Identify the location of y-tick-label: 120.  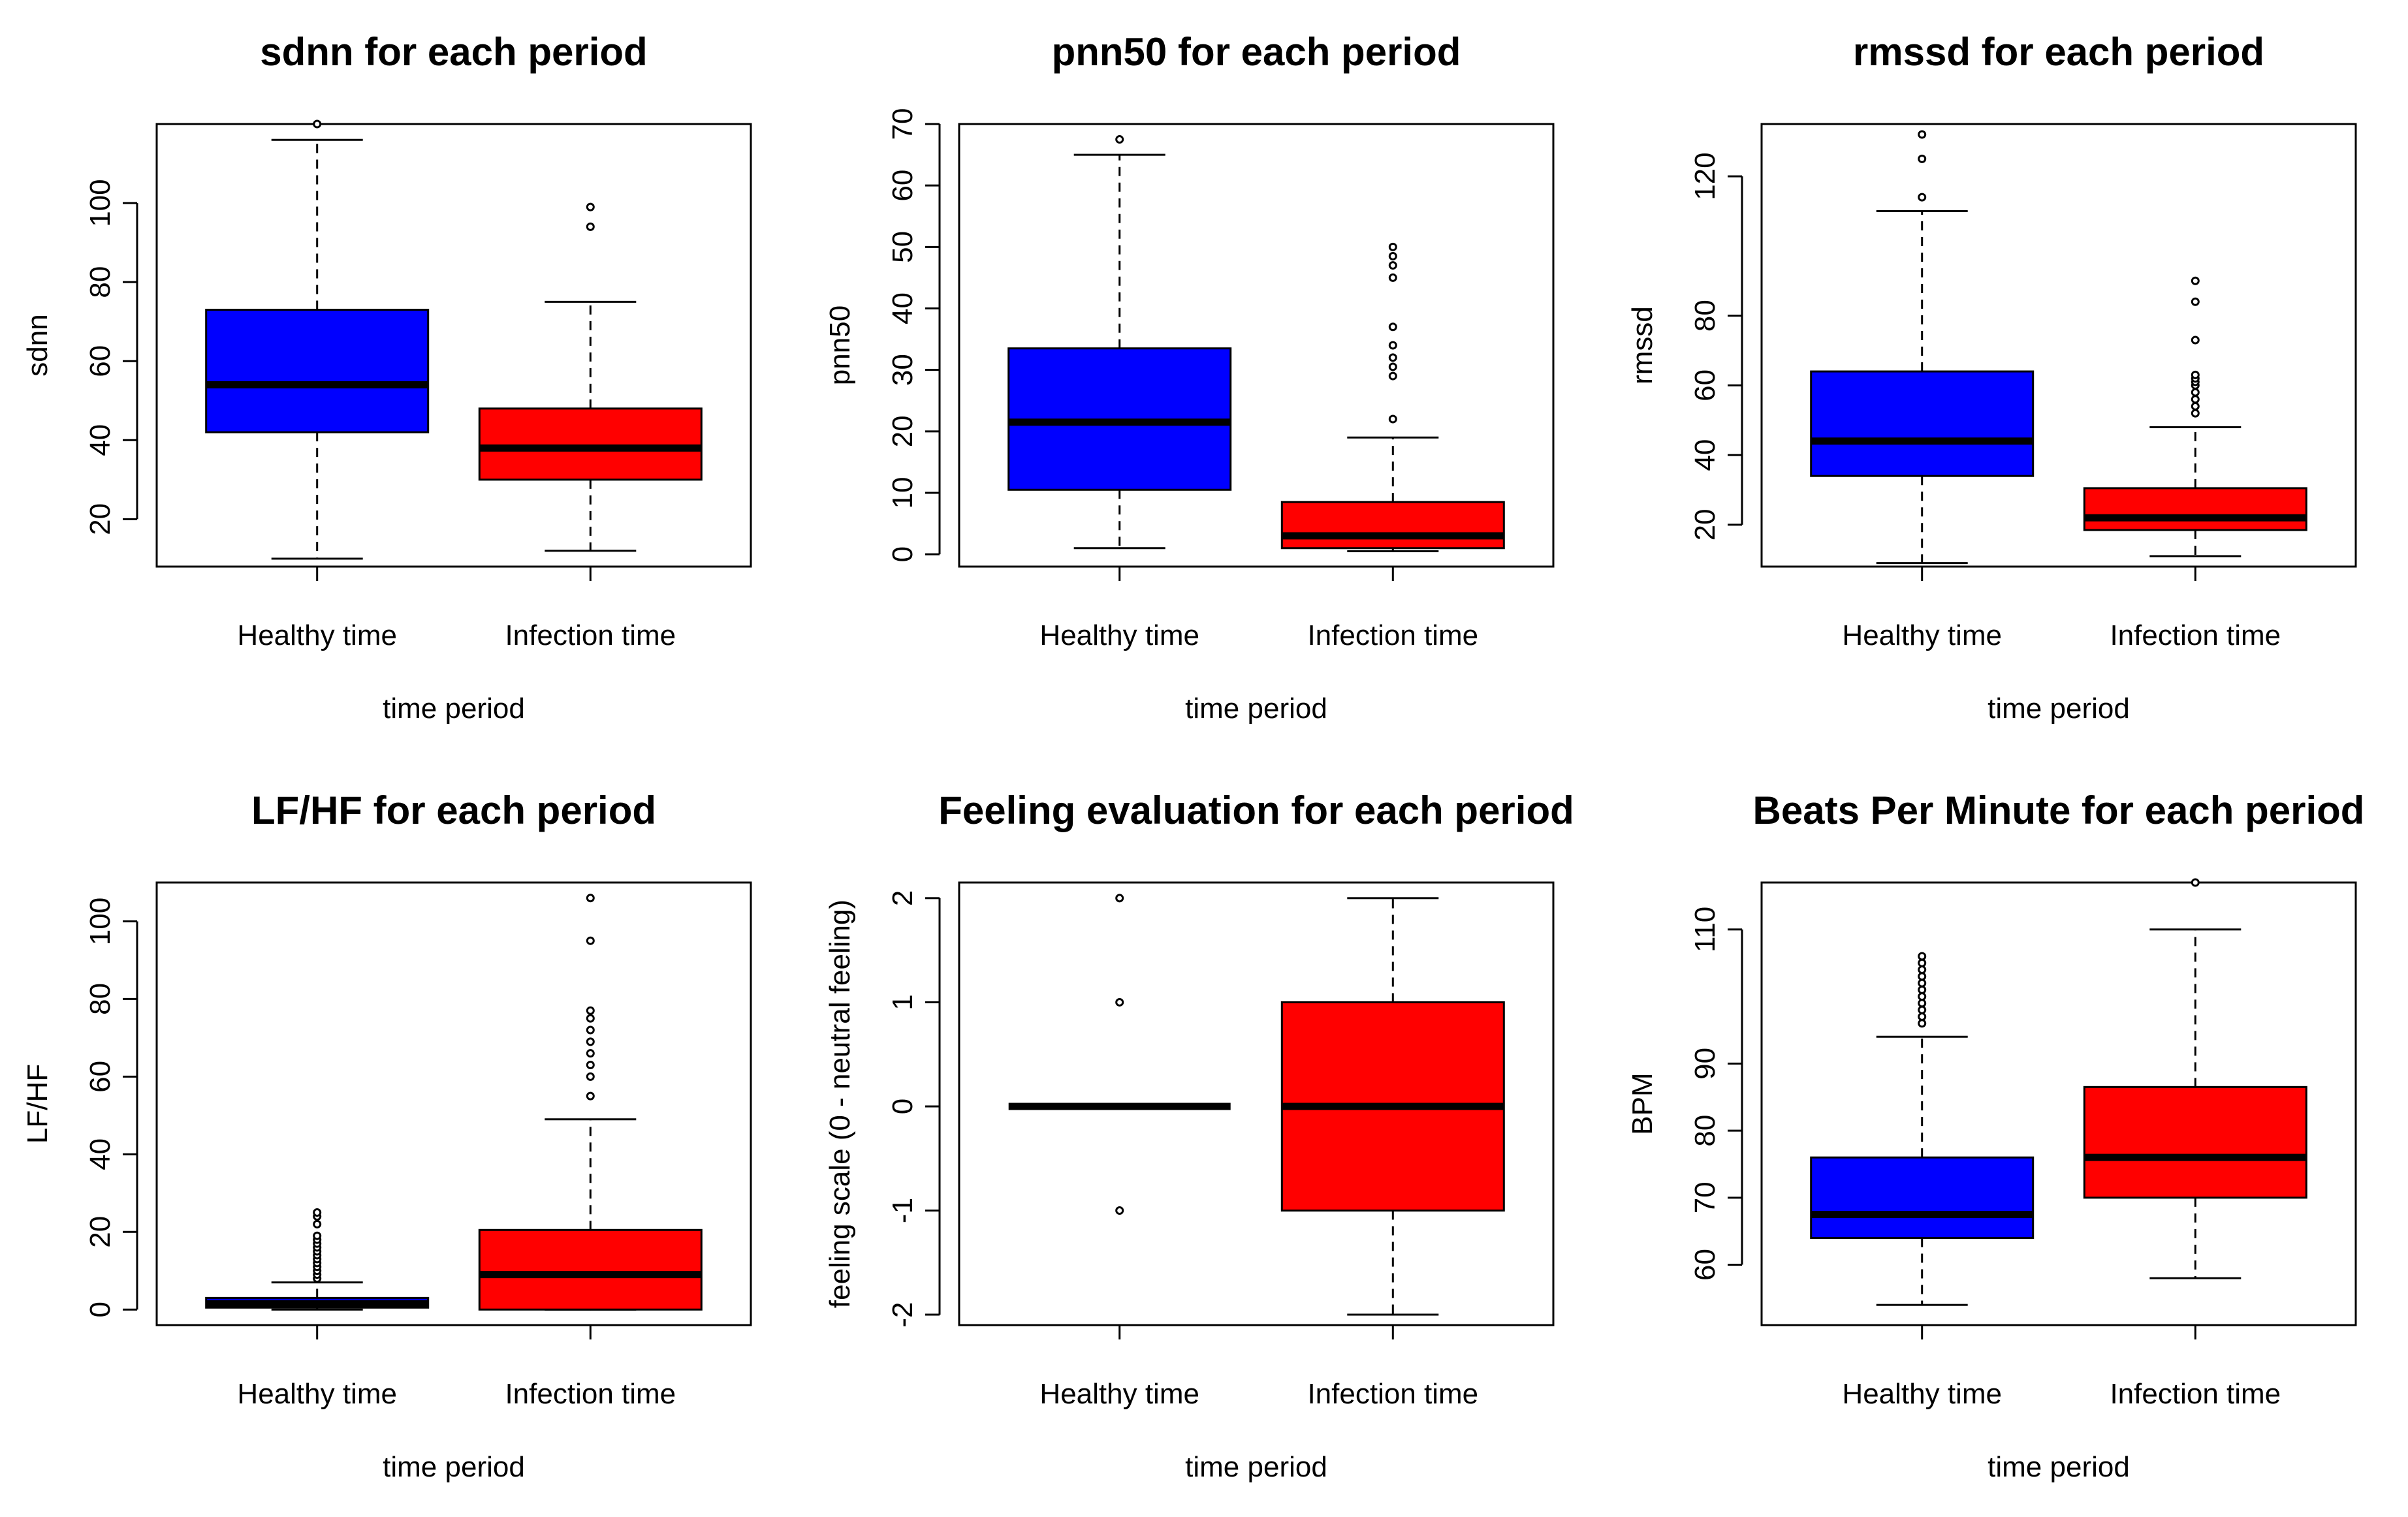
(1705, 176).